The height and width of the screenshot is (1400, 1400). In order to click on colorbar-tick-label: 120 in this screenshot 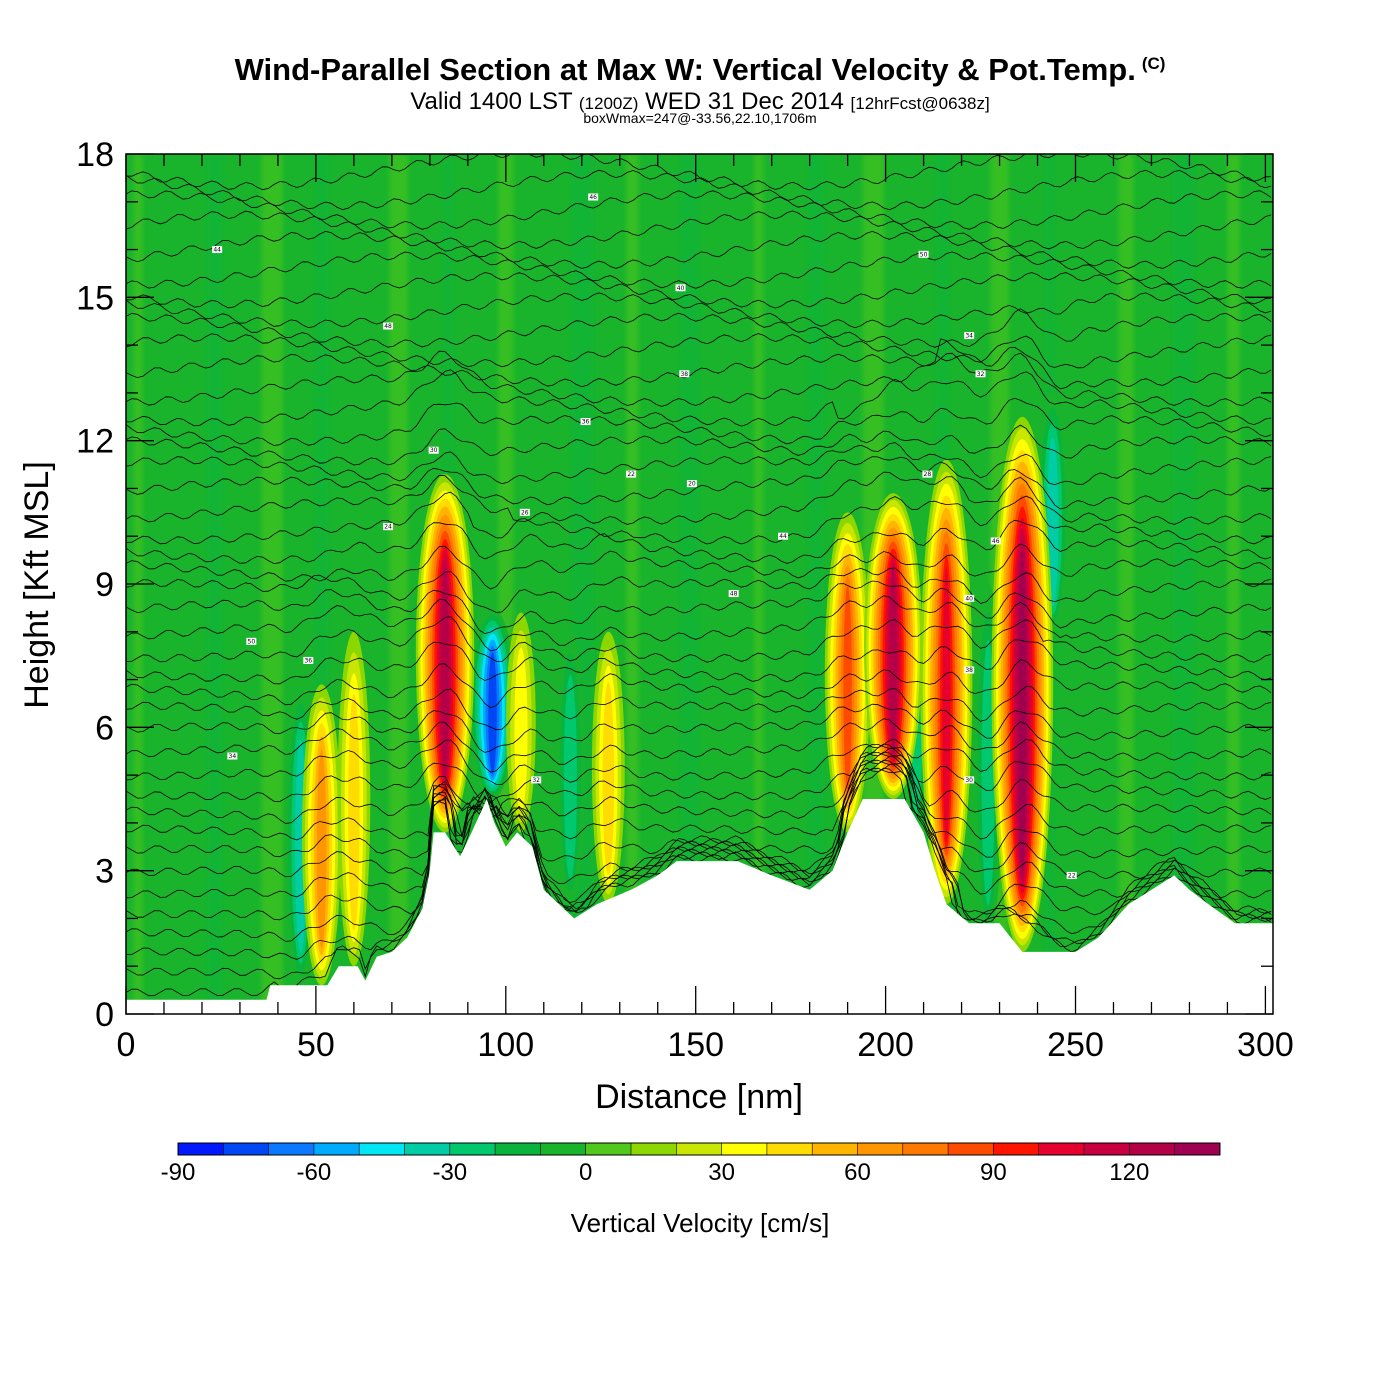, I will do `click(1129, 1172)`.